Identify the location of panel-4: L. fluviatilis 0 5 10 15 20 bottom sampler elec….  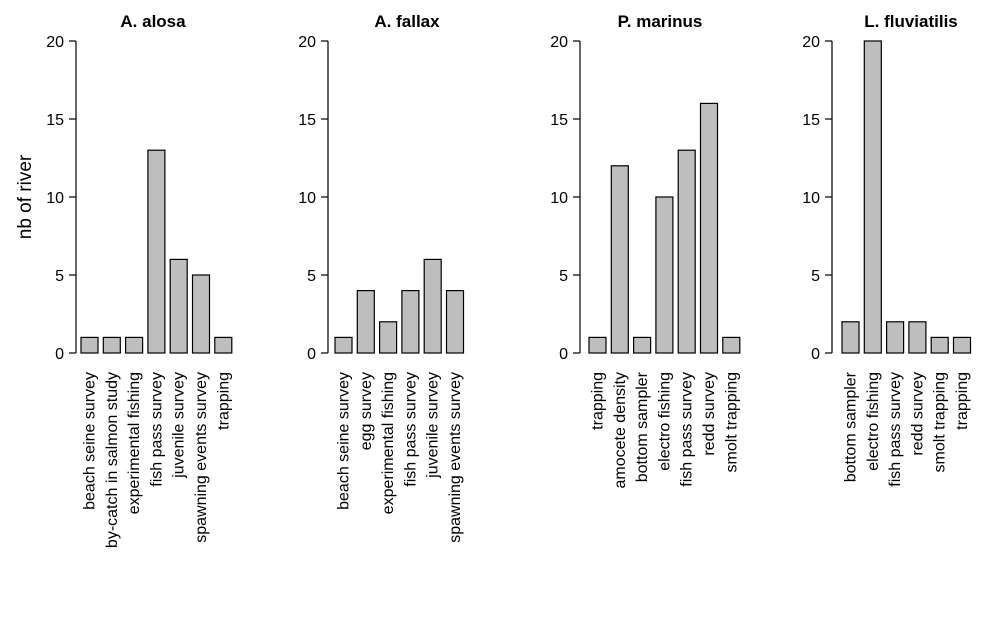
(887, 249).